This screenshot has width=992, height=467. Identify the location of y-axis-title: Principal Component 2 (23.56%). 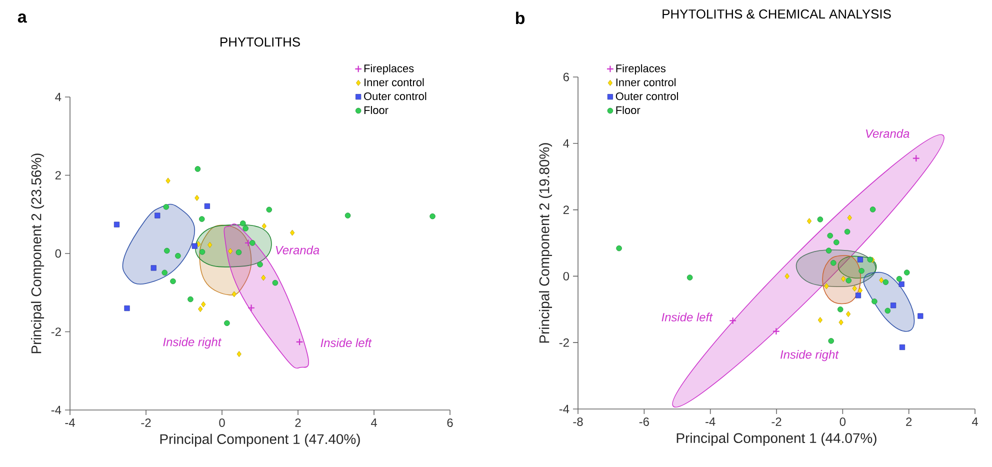
(37, 254).